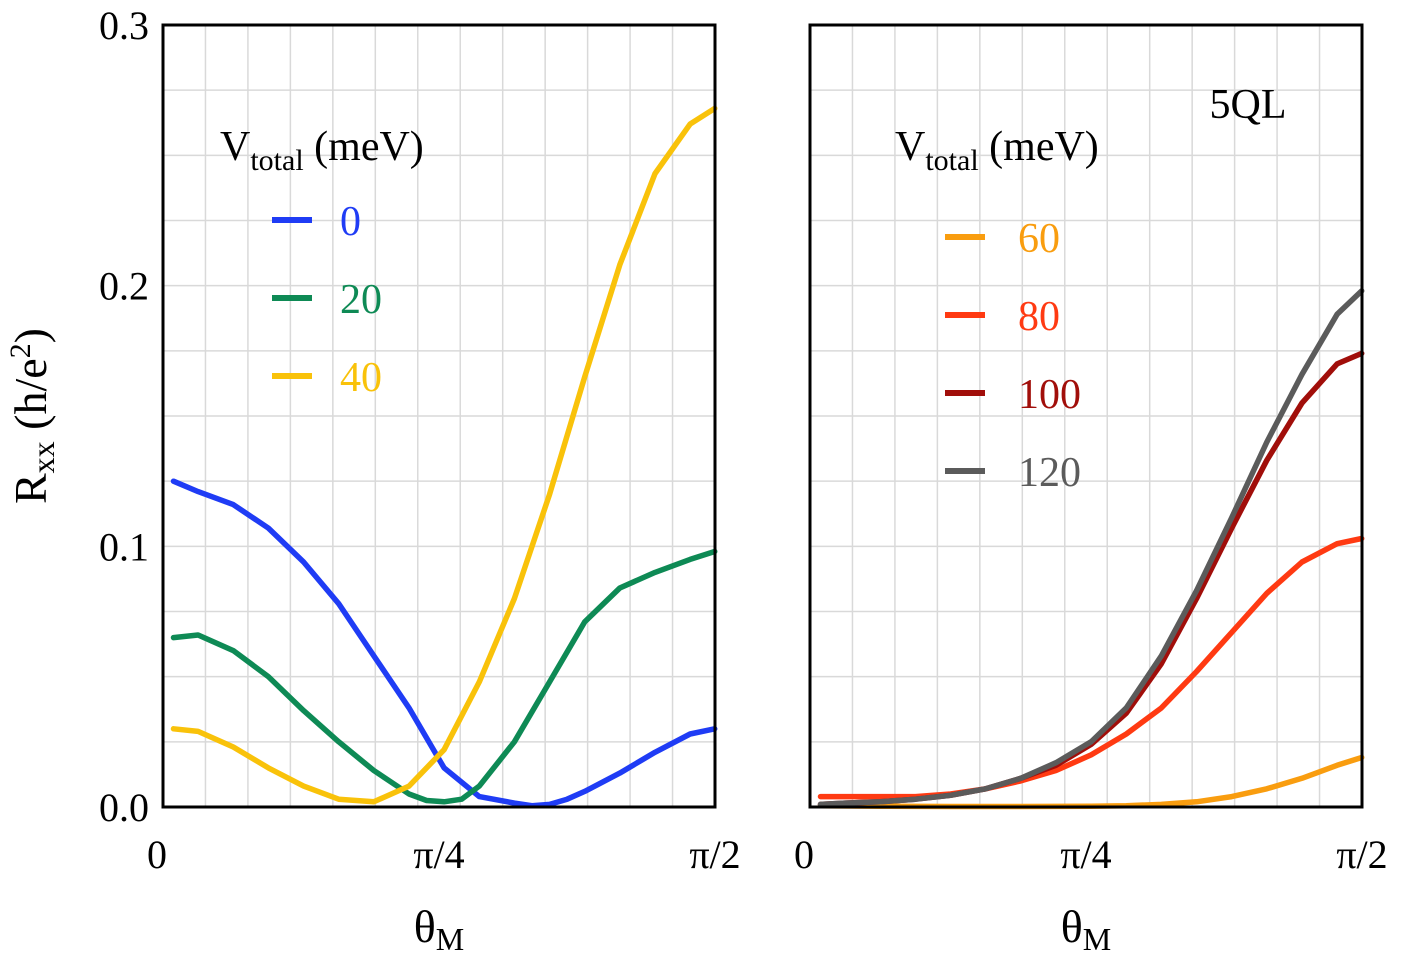 This screenshot has width=1403, height=957. What do you see at coordinates (361, 378) in the screenshot?
I see `legend-label-40: 40` at bounding box center [361, 378].